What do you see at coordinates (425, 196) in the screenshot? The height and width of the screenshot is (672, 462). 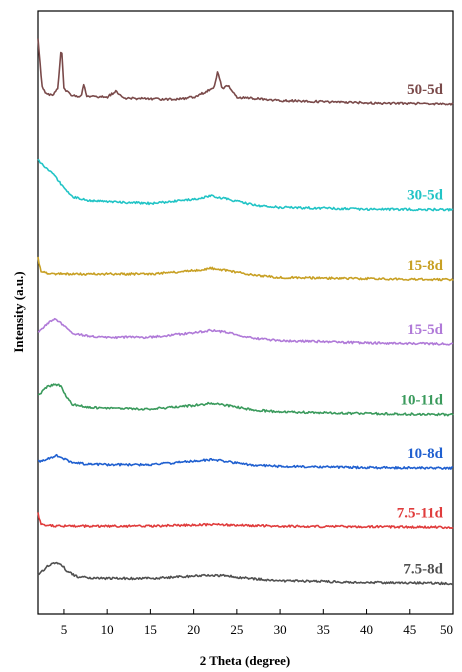 I see `series-label: 30-5d` at bounding box center [425, 196].